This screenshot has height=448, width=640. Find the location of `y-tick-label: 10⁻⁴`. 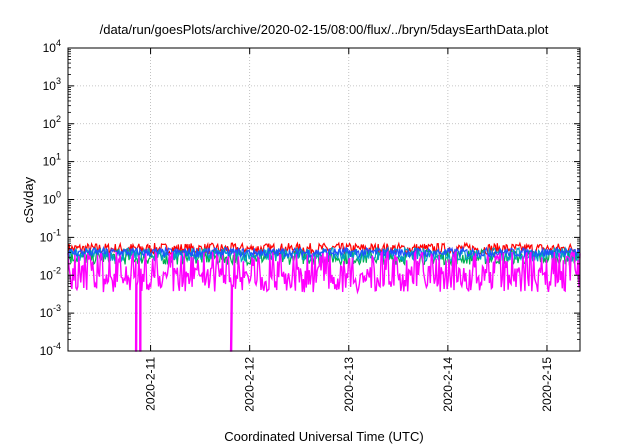

y-tick-label: 10⁻⁴ is located at coordinates (50, 349).